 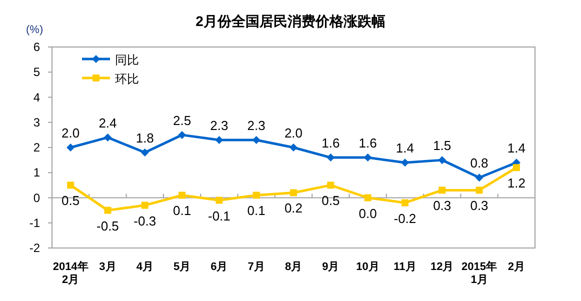 What do you see at coordinates (331, 267) in the screenshot?
I see `x-tick-label: 9月` at bounding box center [331, 267].